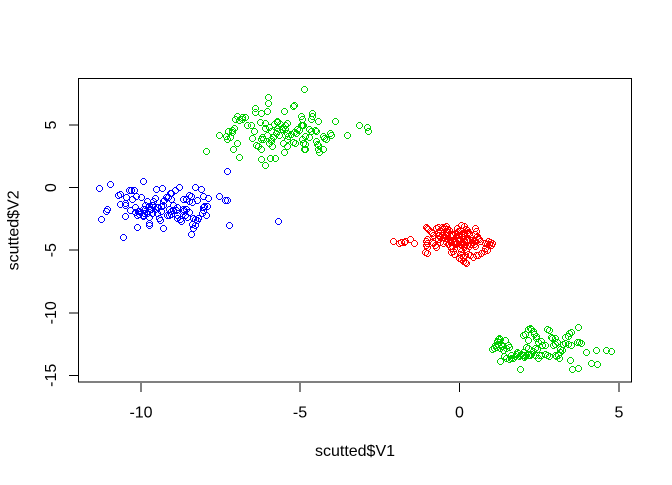  I want to click on svg-text: scutted$V2, so click(14, 230).